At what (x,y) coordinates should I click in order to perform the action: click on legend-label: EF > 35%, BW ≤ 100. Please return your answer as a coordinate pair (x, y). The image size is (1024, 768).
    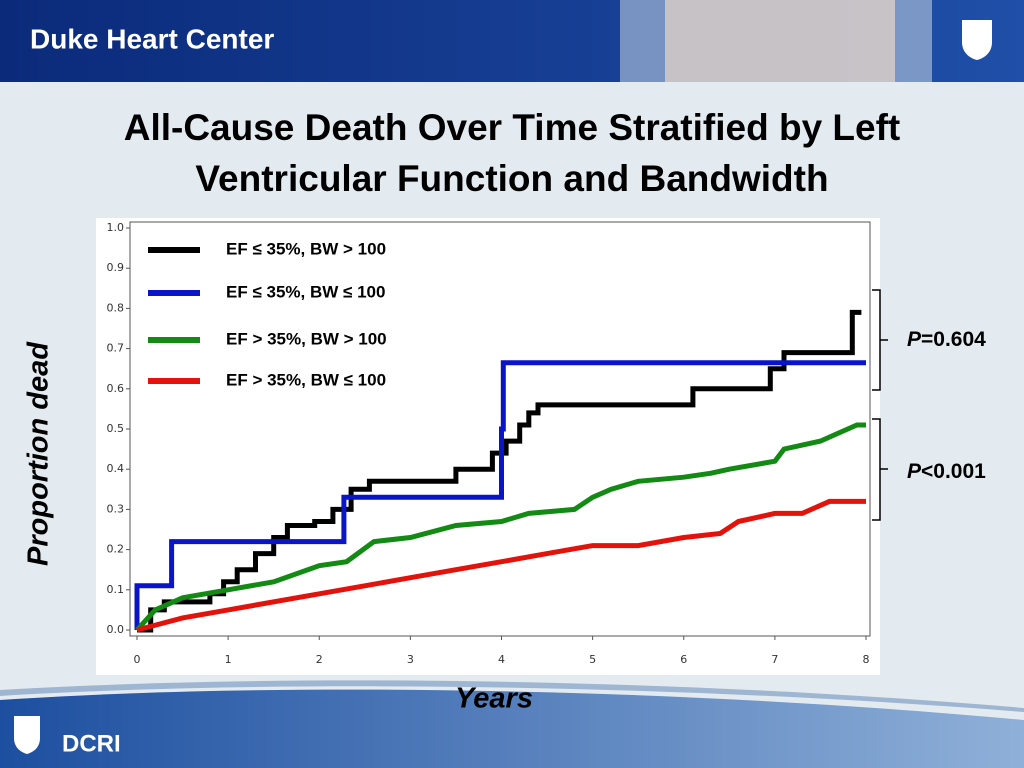
    Looking at the image, I should click on (306, 379).